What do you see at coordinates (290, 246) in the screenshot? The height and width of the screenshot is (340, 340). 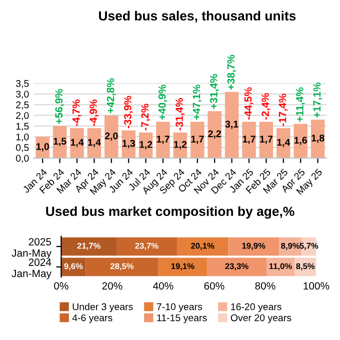 I see `data-label: 8,9%` at bounding box center [290, 246].